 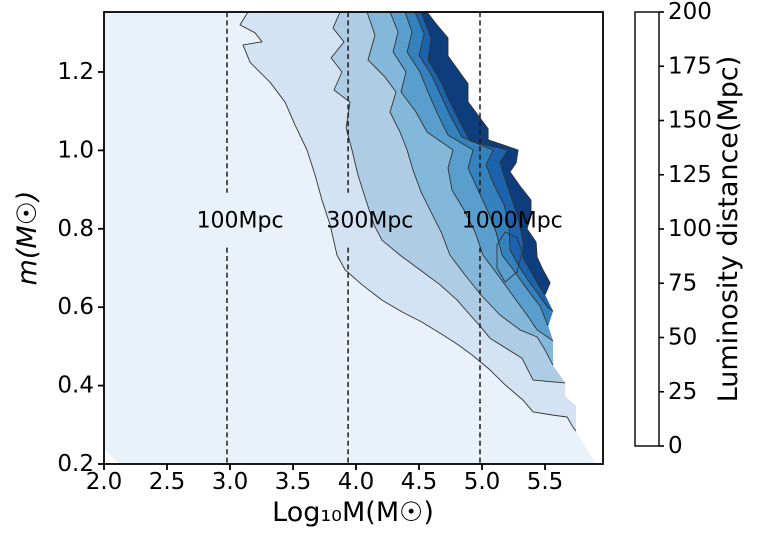 What do you see at coordinates (728, 229) in the screenshot?
I see `colorbar-label: Luminosity distance(Mpc)` at bounding box center [728, 229].